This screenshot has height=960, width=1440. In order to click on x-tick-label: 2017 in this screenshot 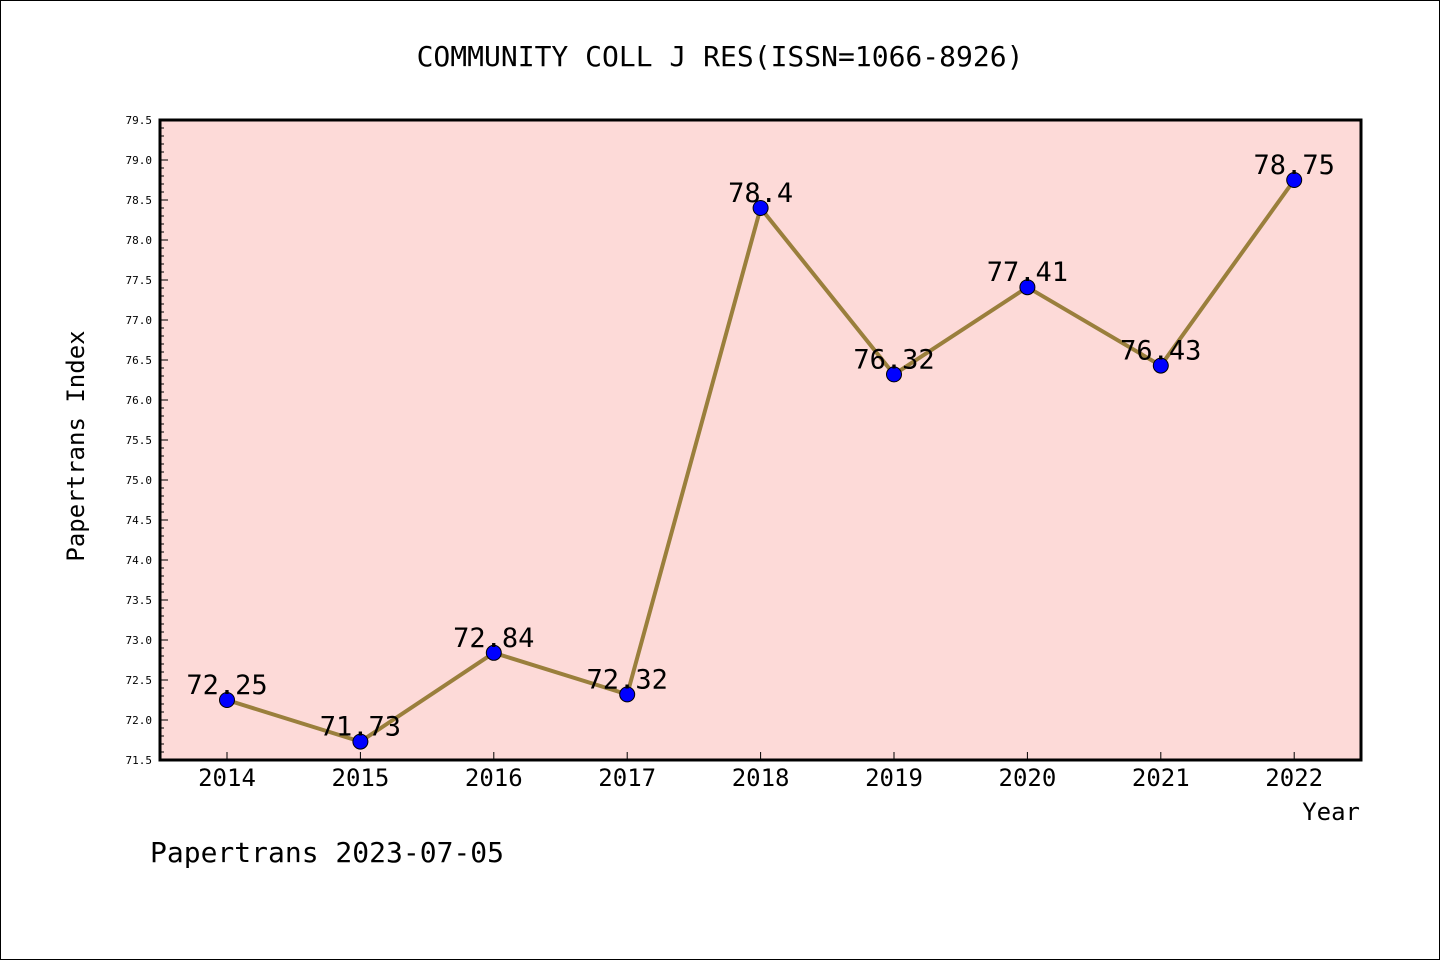, I will do `click(627, 778)`.